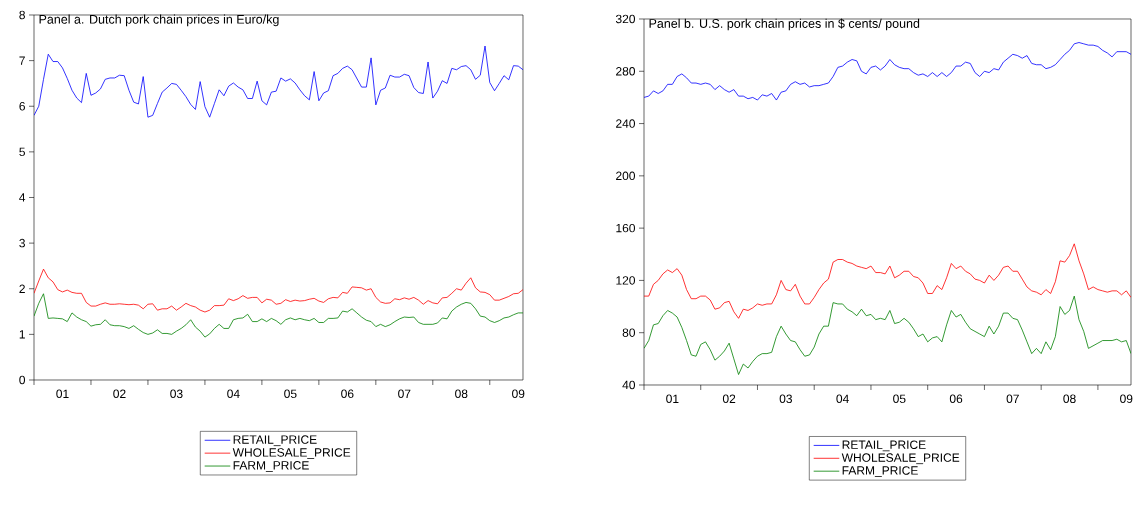 The image size is (1140, 510). What do you see at coordinates (629, 385) in the screenshot?
I see `y-tick-label: 40` at bounding box center [629, 385].